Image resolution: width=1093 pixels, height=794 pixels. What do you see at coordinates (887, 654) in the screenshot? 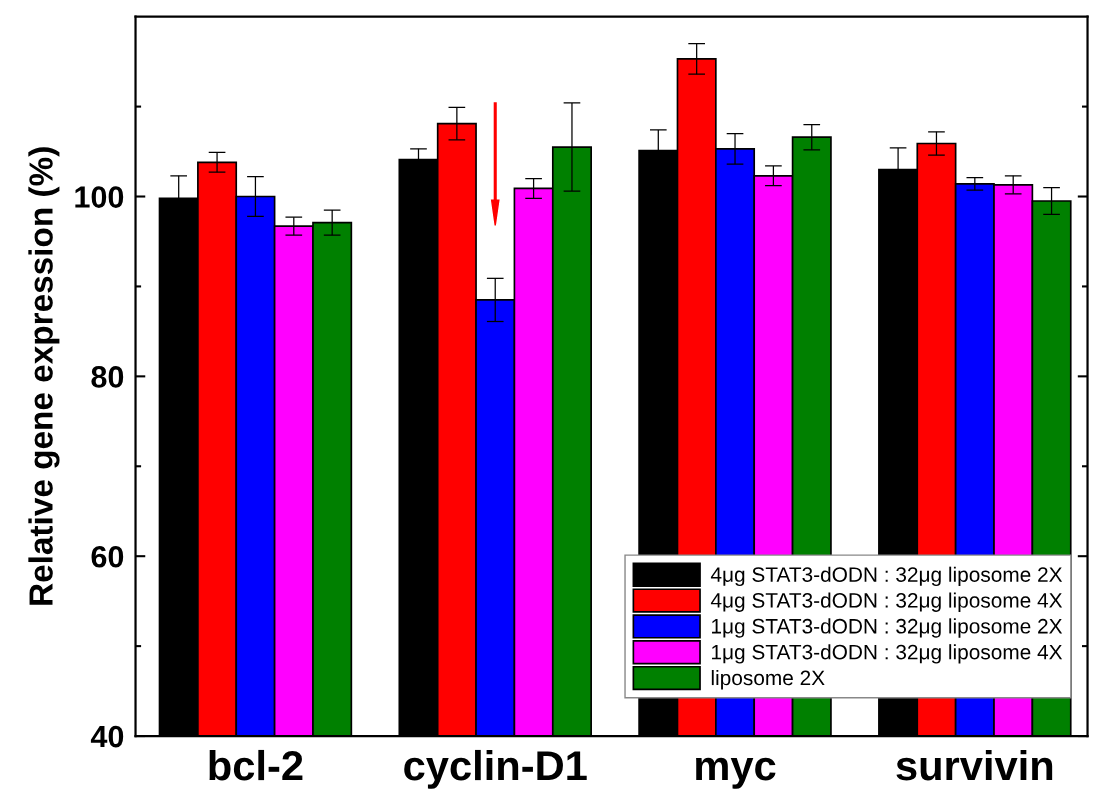
I see `legend-label: 1μg STAT3-dODN : 32μg liposome 4X` at bounding box center [887, 654].